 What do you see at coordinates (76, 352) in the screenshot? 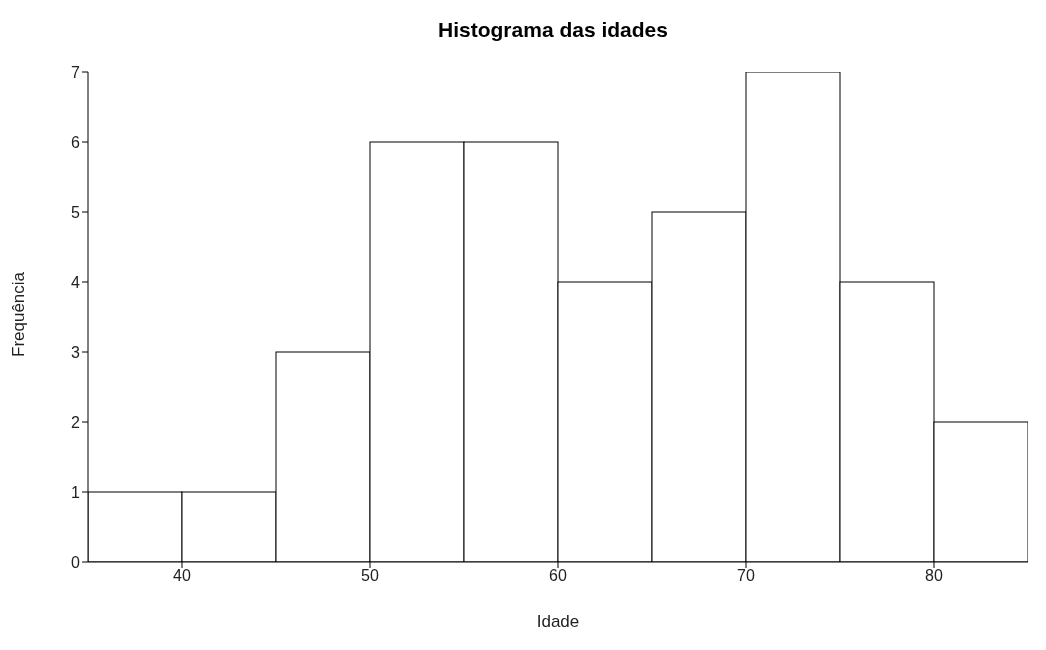
I see `y-tick-label: 3` at bounding box center [76, 352].